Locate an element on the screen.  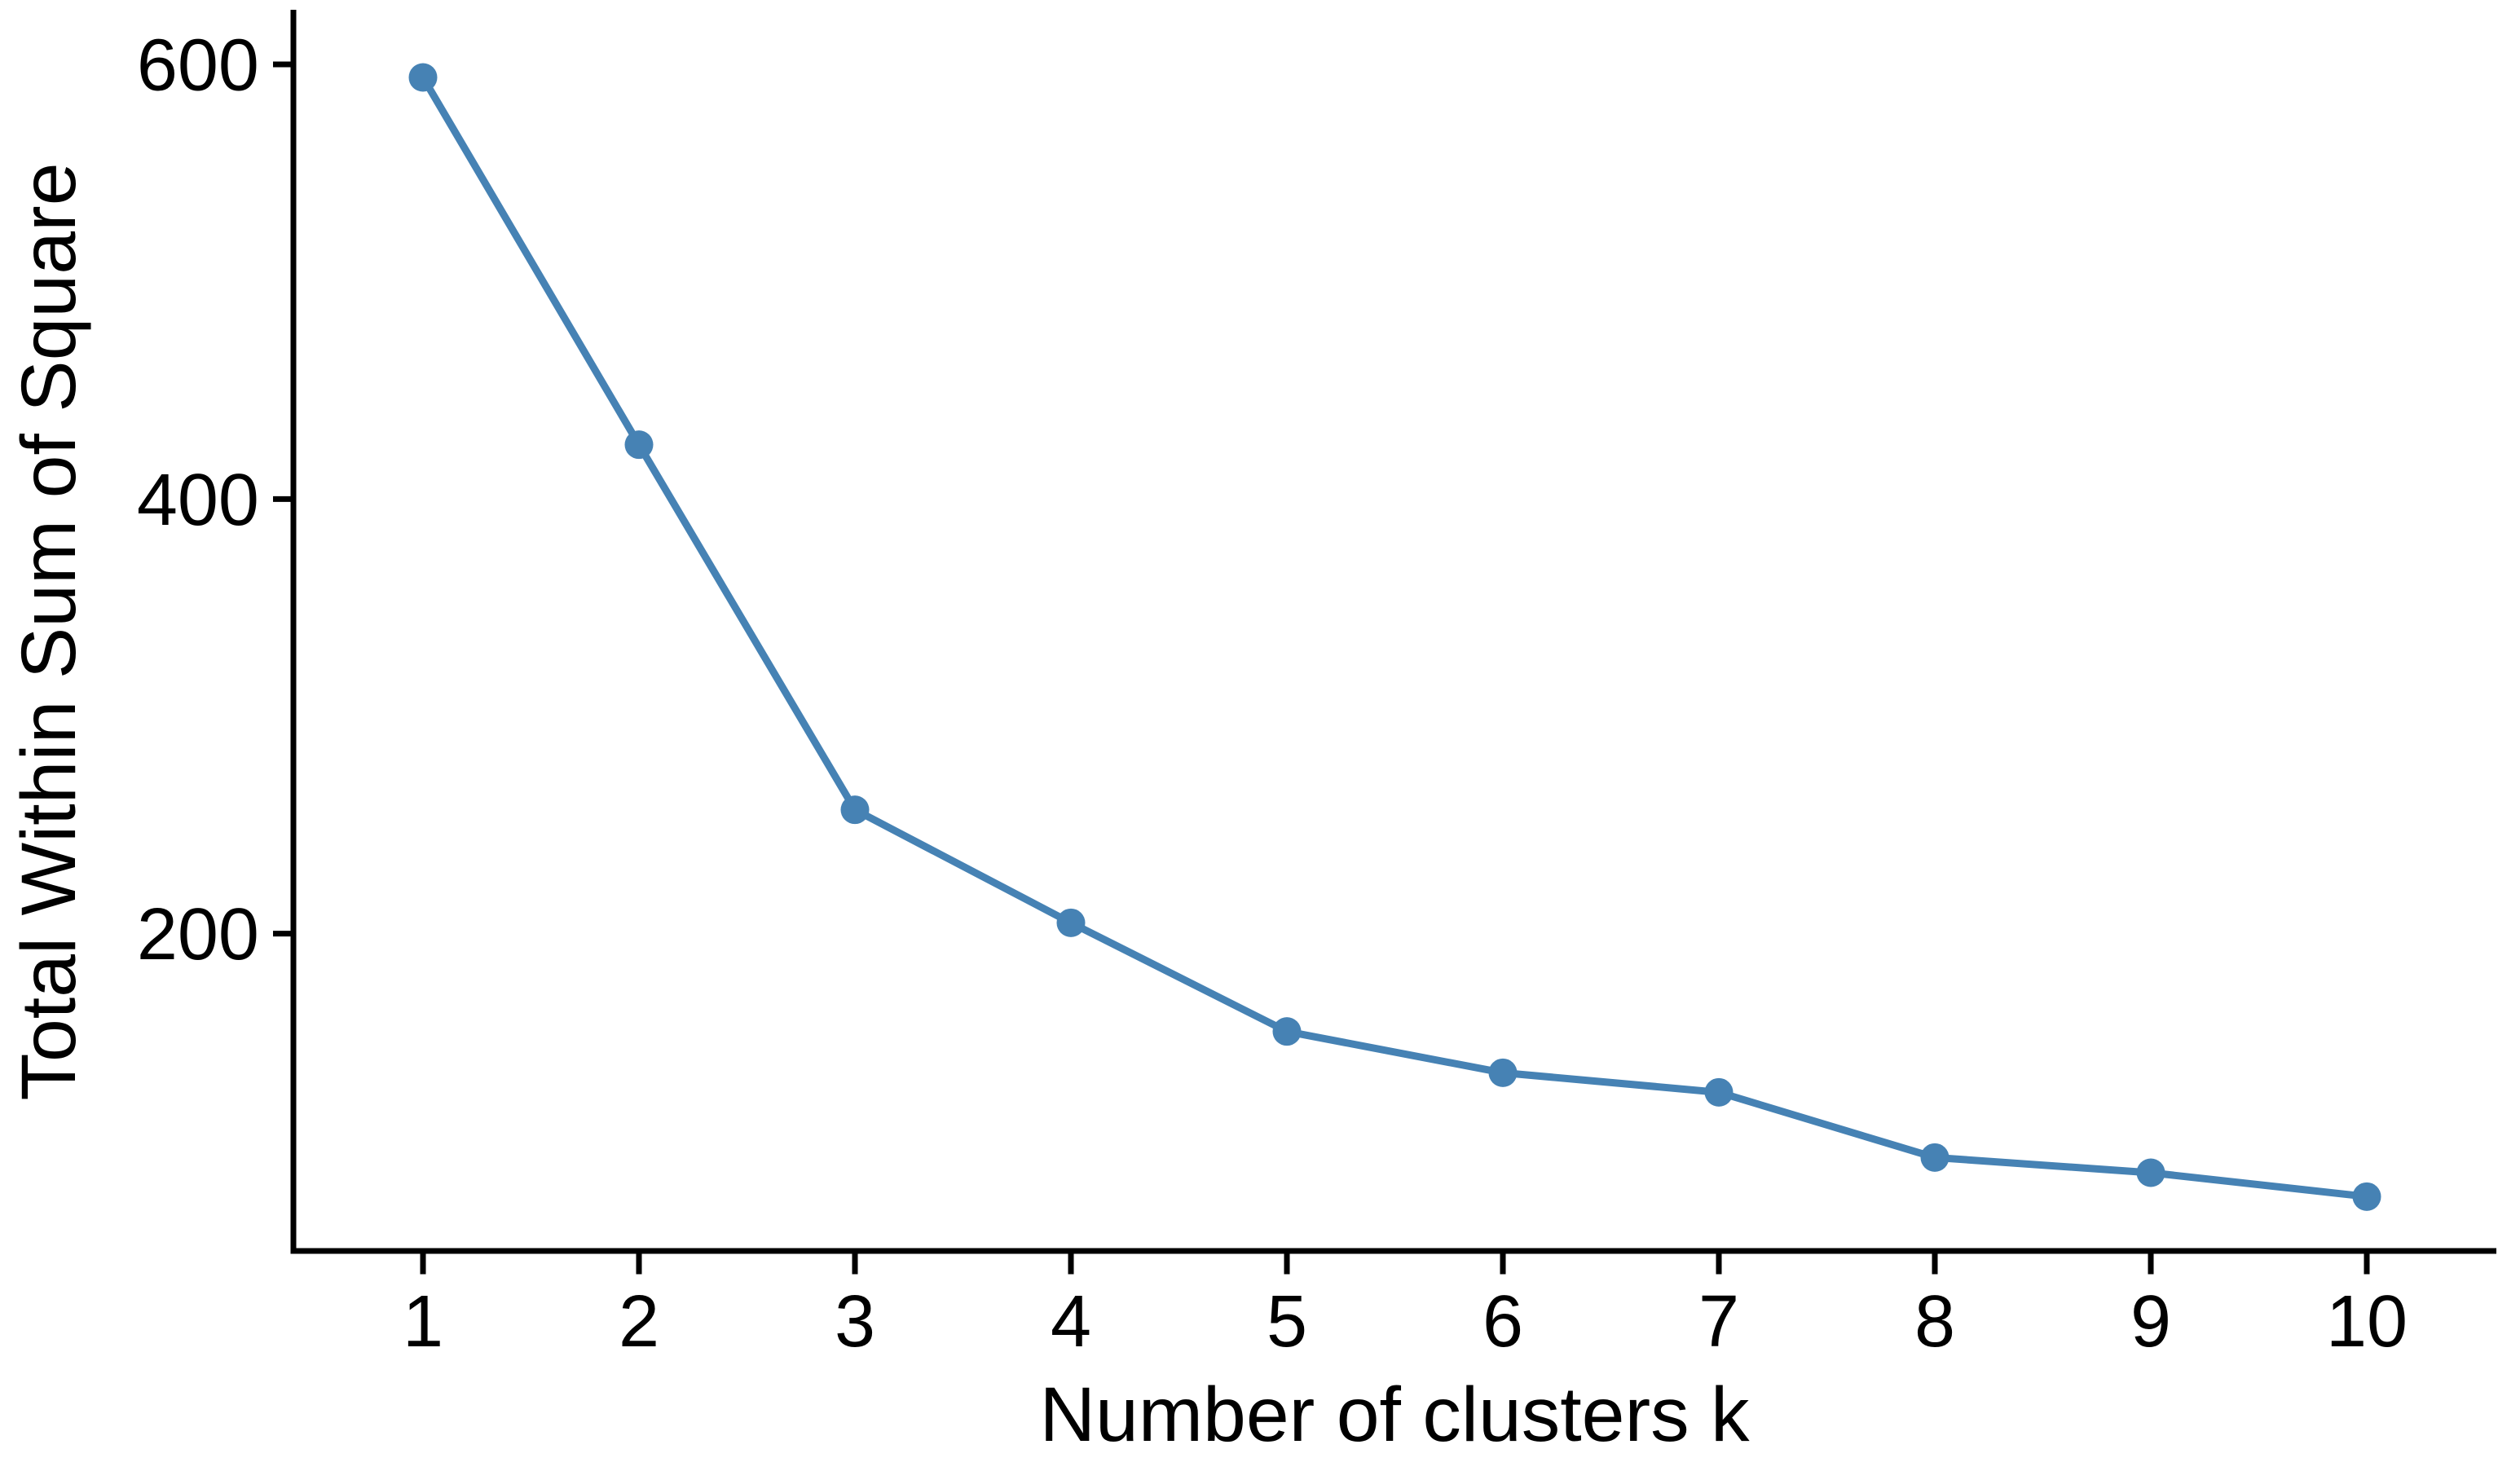
data-point-k7 is located at coordinates (1719, 1092).